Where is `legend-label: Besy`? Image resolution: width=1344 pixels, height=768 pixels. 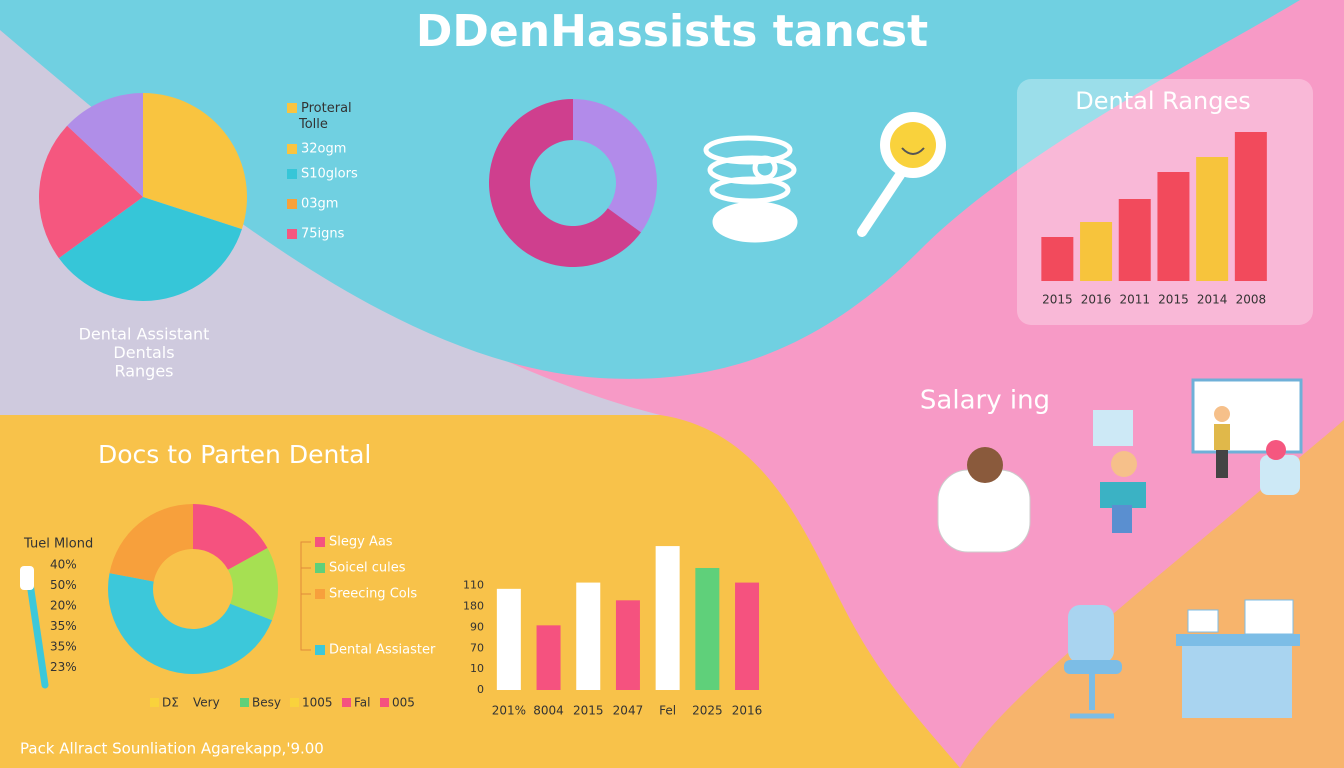 legend-label: Besy is located at coordinates (266, 703).